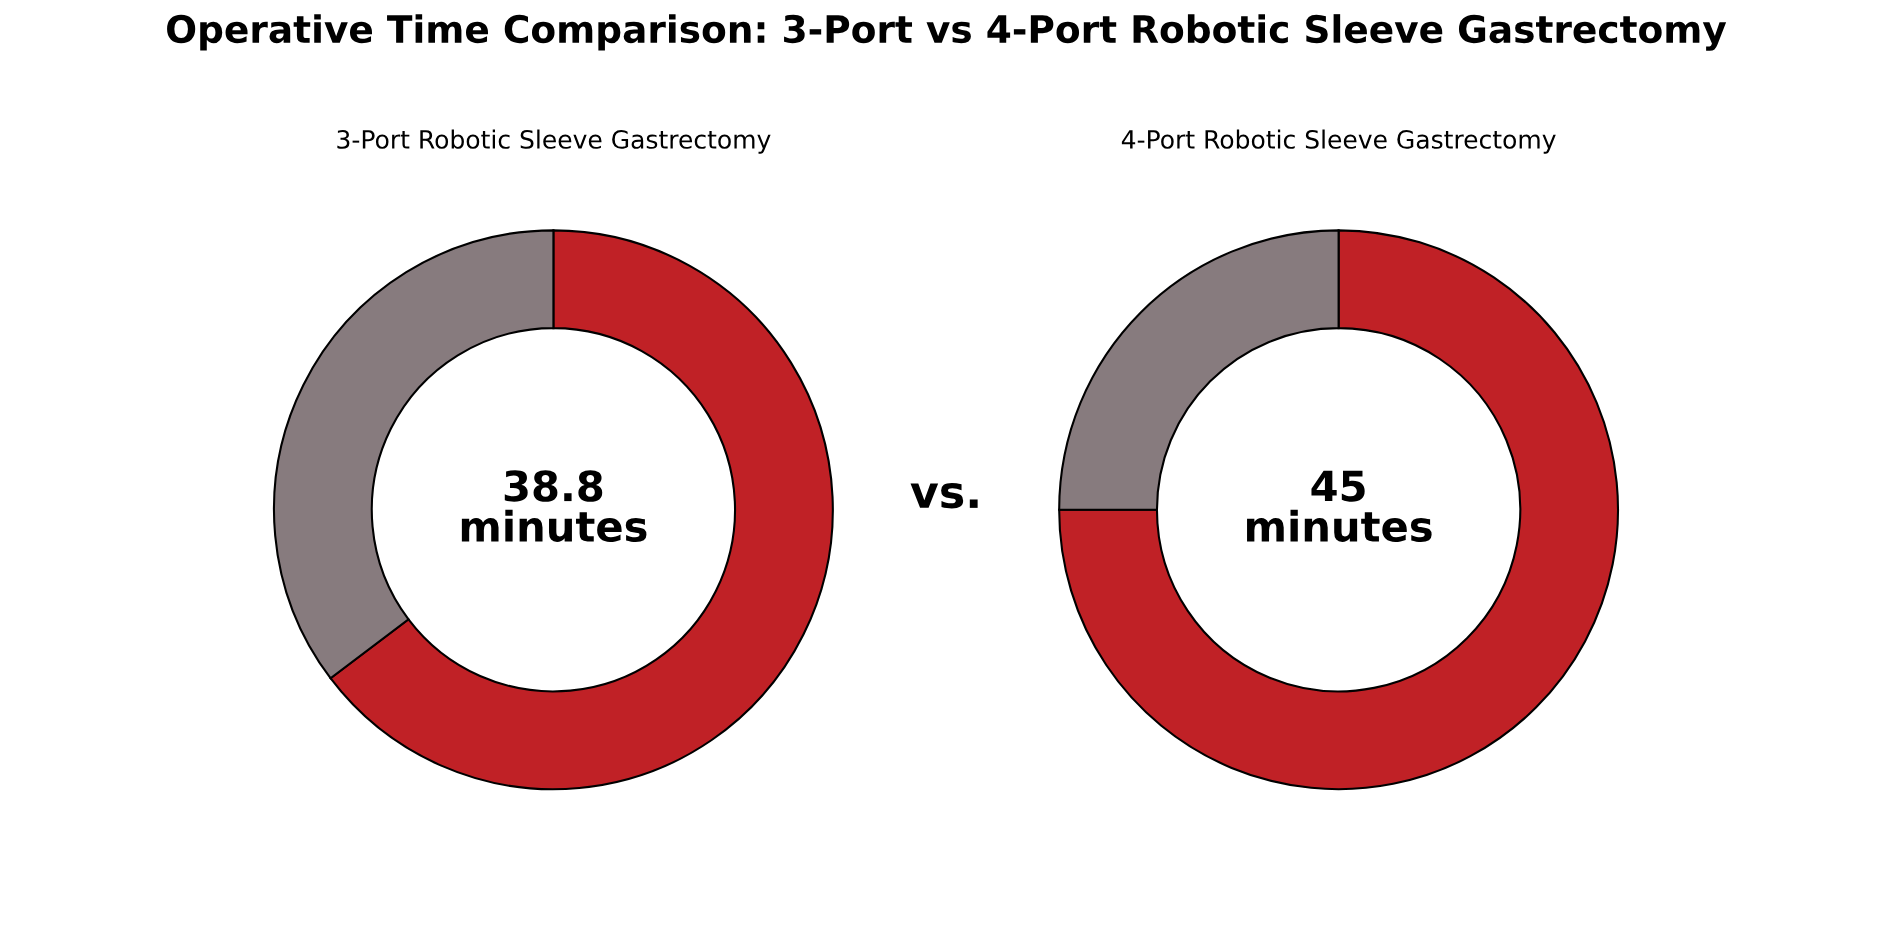  I want to click on chart-subtitle: 4-Port Robotic Sleeve Gastrectomy, so click(1338, 141).